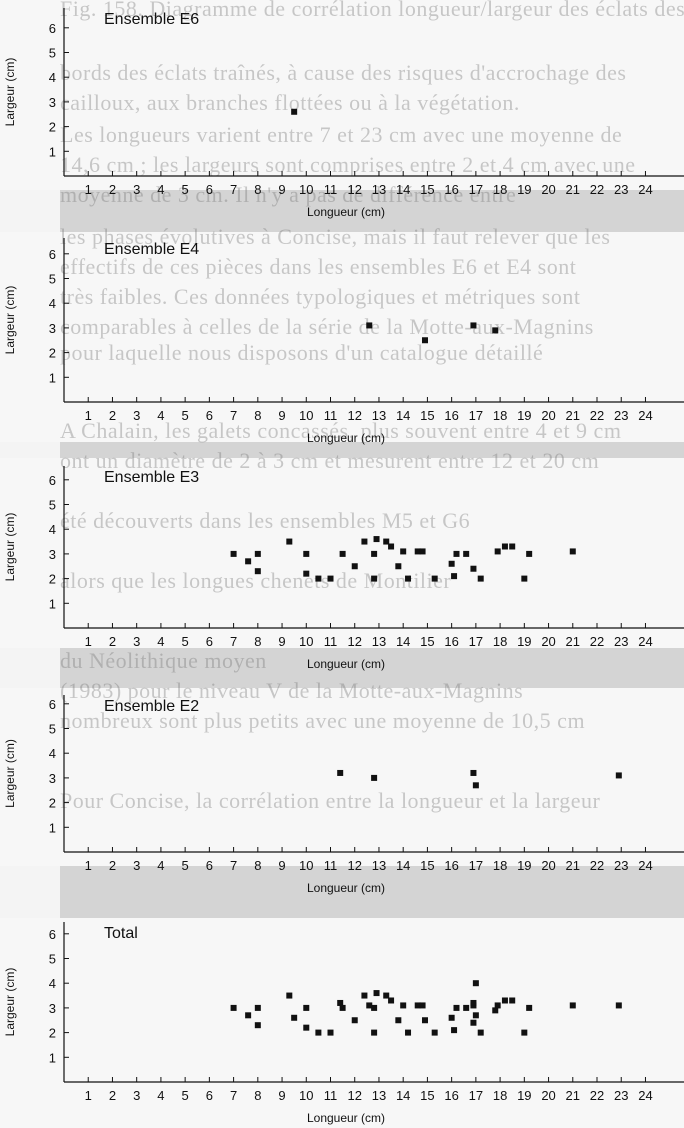 The image size is (684, 1128). I want to click on x-tick-label: 16, so click(451, 189).